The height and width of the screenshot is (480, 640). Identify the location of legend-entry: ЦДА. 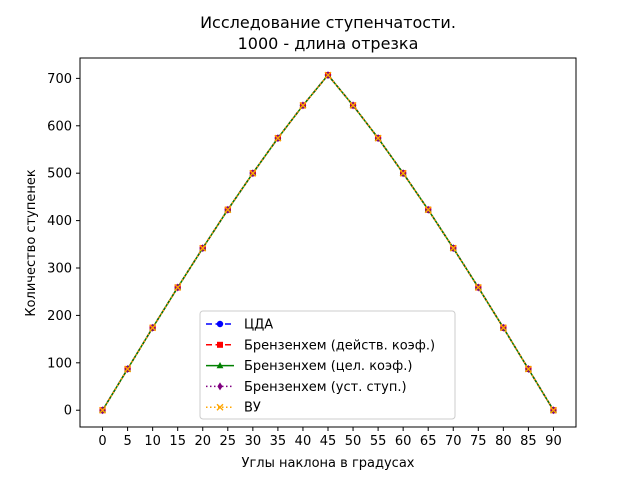
(239, 325).